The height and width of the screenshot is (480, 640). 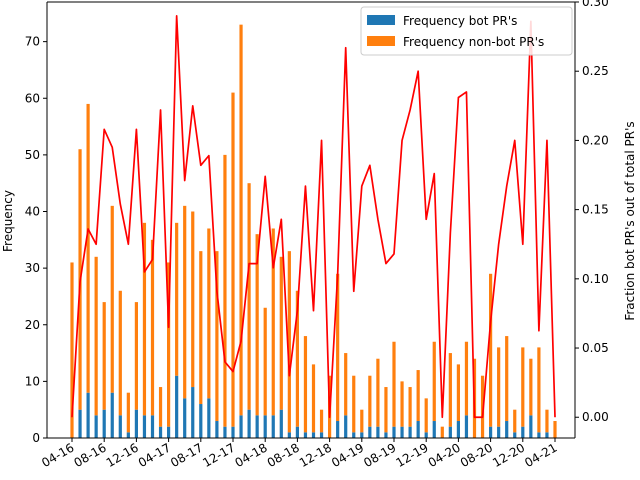 I want to click on left-tick-label: 30, so click(x=32, y=268).